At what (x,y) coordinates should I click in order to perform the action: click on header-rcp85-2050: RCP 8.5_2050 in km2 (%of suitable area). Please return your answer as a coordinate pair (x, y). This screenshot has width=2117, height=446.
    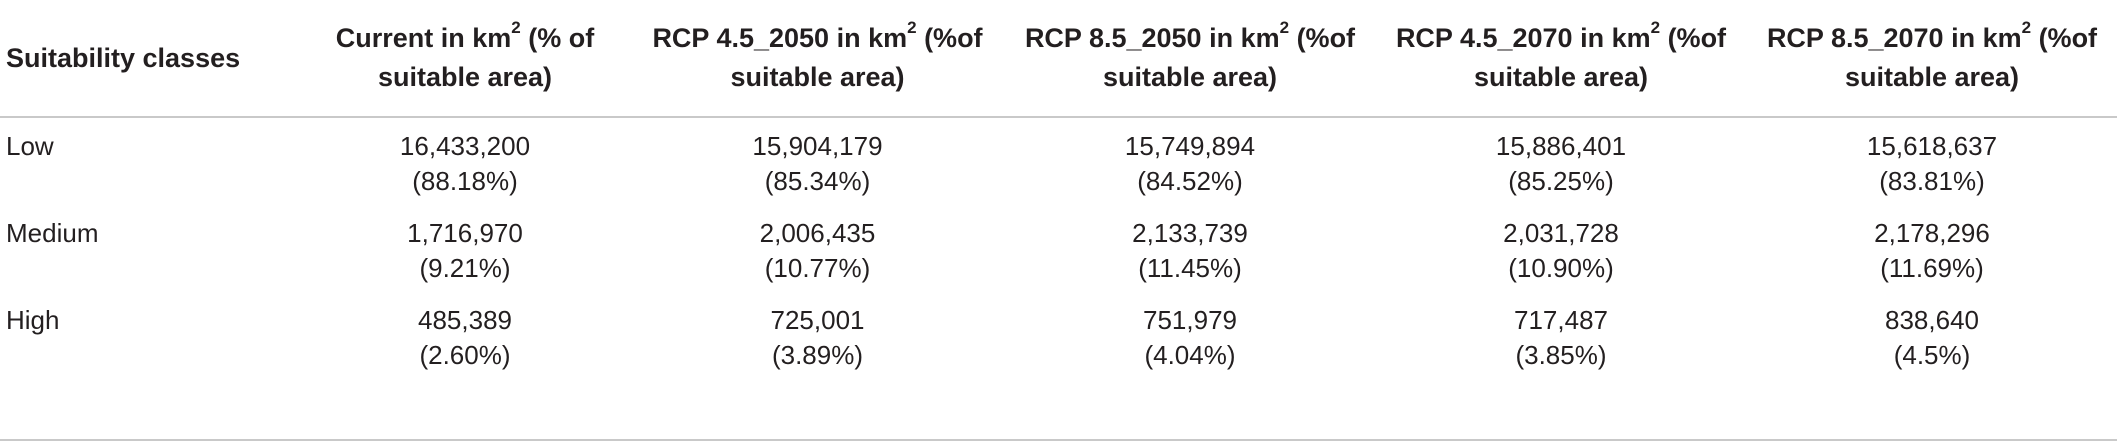
    Looking at the image, I should click on (1190, 59).